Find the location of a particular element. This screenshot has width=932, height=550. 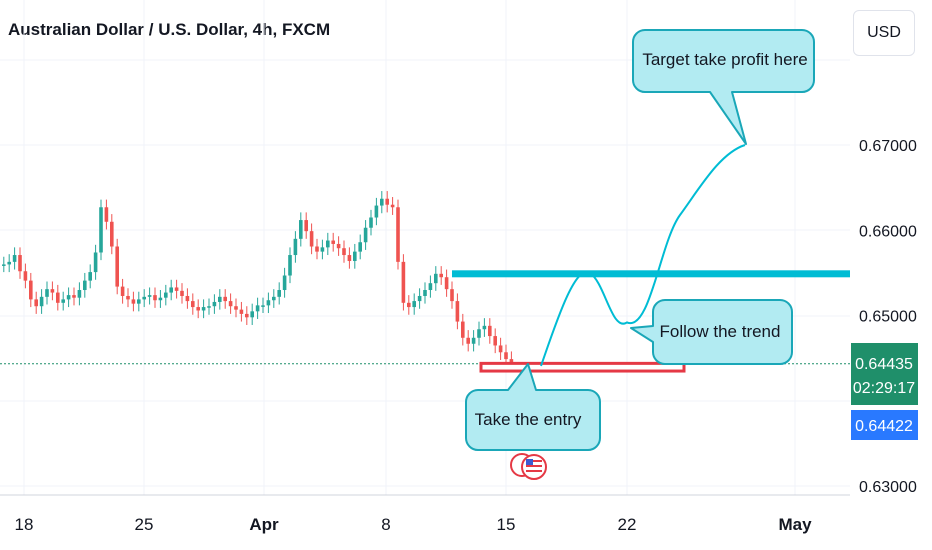

currency-button: USD is located at coordinates (884, 33).